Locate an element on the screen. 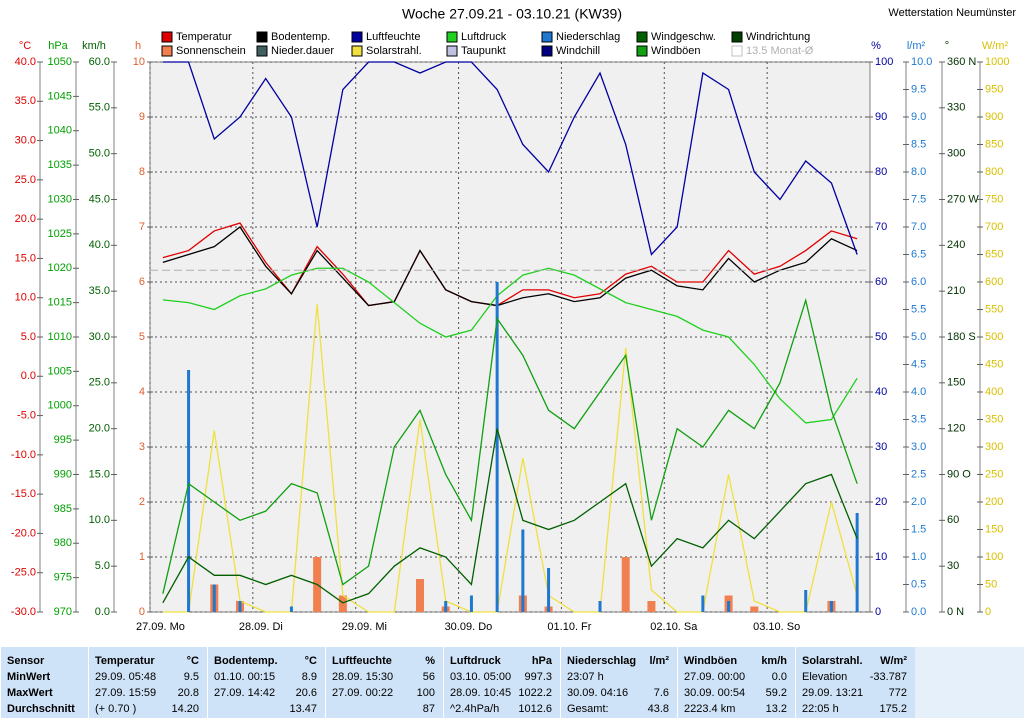 The image size is (1024, 718). table-cell: MaxWert is located at coordinates (30, 693).